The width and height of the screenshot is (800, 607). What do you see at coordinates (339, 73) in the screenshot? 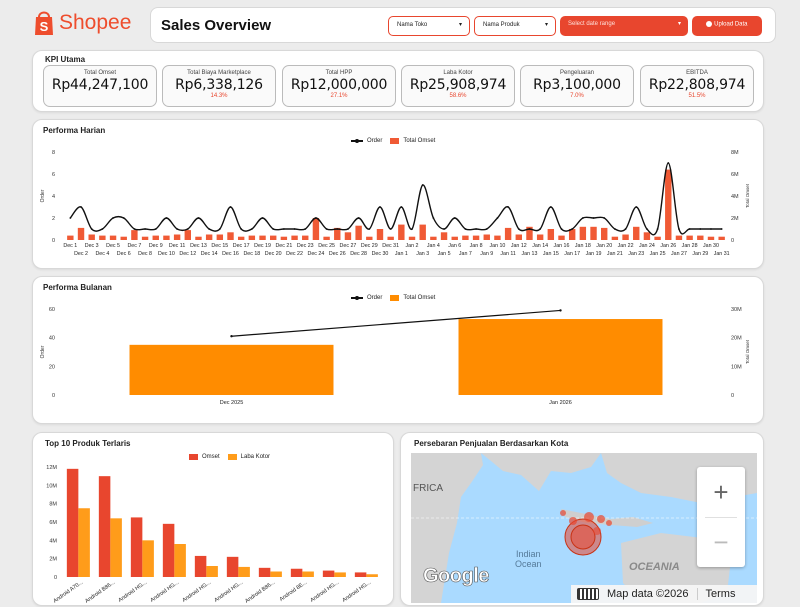
I see `kpi-label: Total HPP` at bounding box center [339, 73].